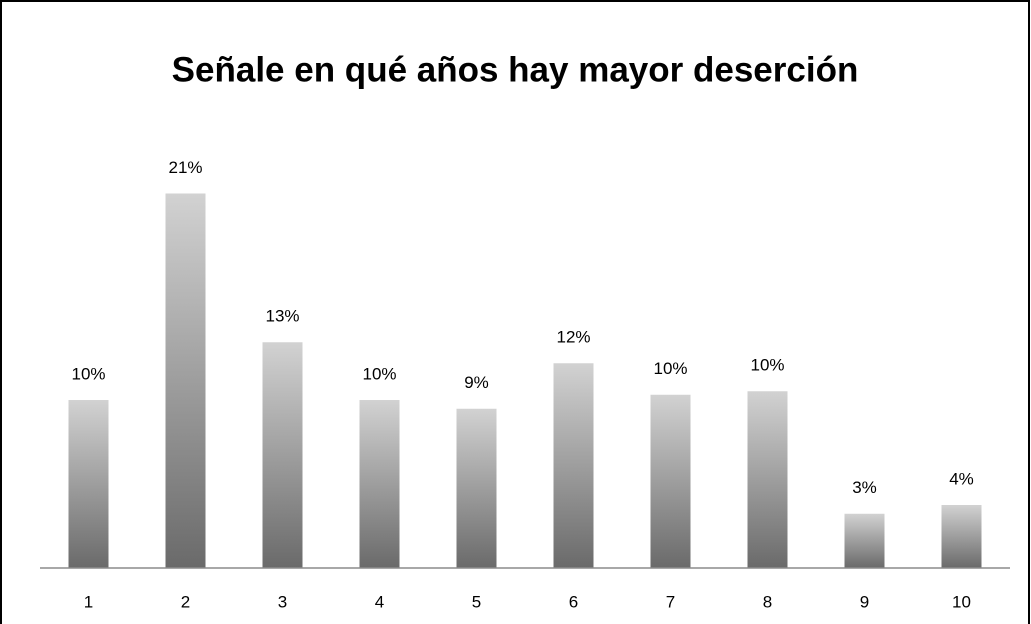 This screenshot has width=1031, height=624. What do you see at coordinates (573, 337) in the screenshot?
I see `data-label: 12%` at bounding box center [573, 337].